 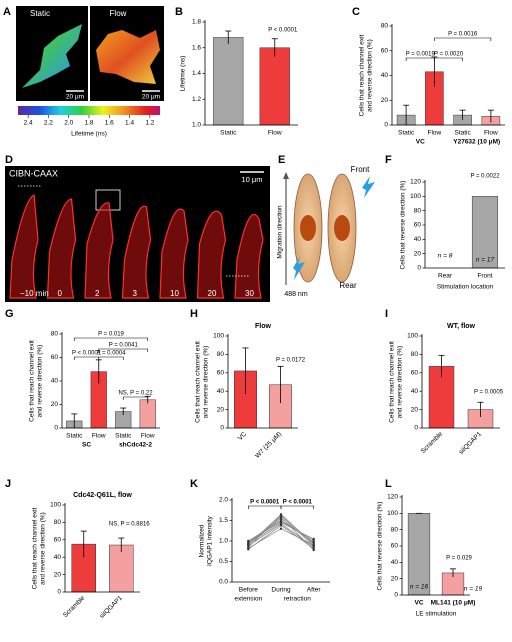 I want to click on x-tick-label: During, so click(x=281, y=590).